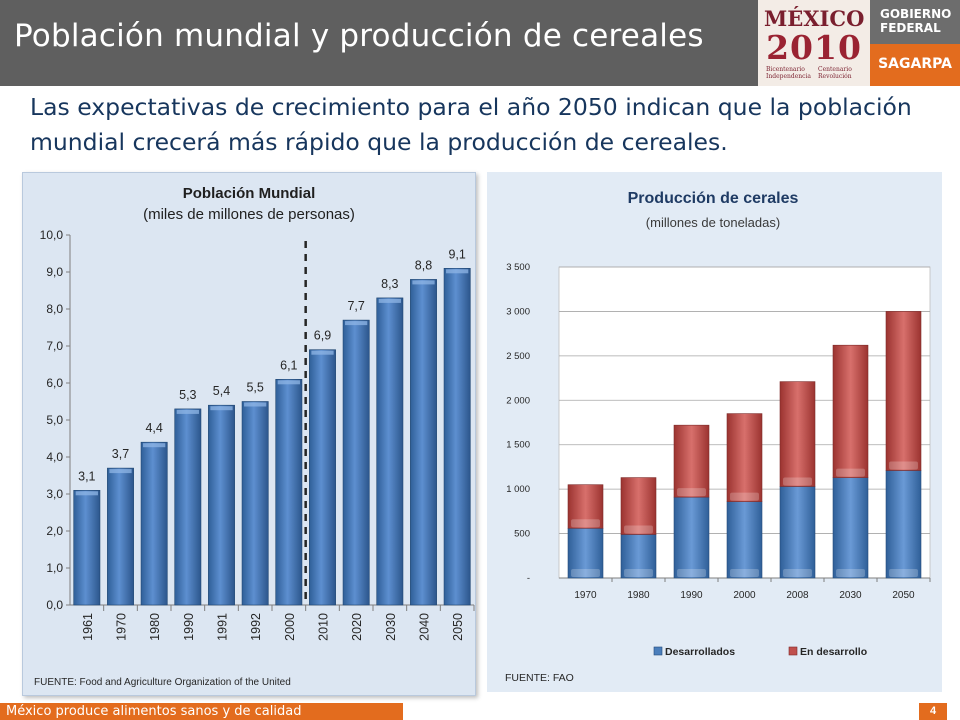  I want to click on population-y-tick-label: 4,0, so click(54, 457).